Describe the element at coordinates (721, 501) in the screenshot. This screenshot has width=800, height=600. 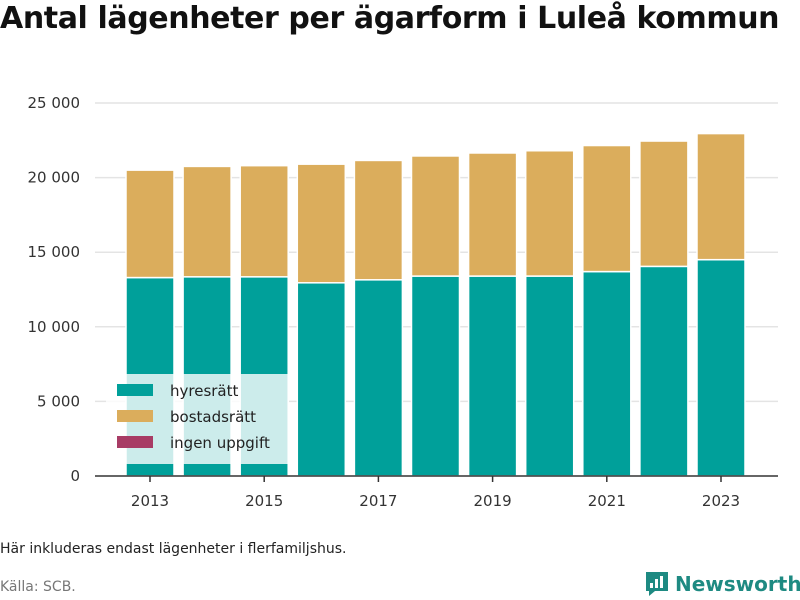
I see `x-tick-label: 2023` at that location.